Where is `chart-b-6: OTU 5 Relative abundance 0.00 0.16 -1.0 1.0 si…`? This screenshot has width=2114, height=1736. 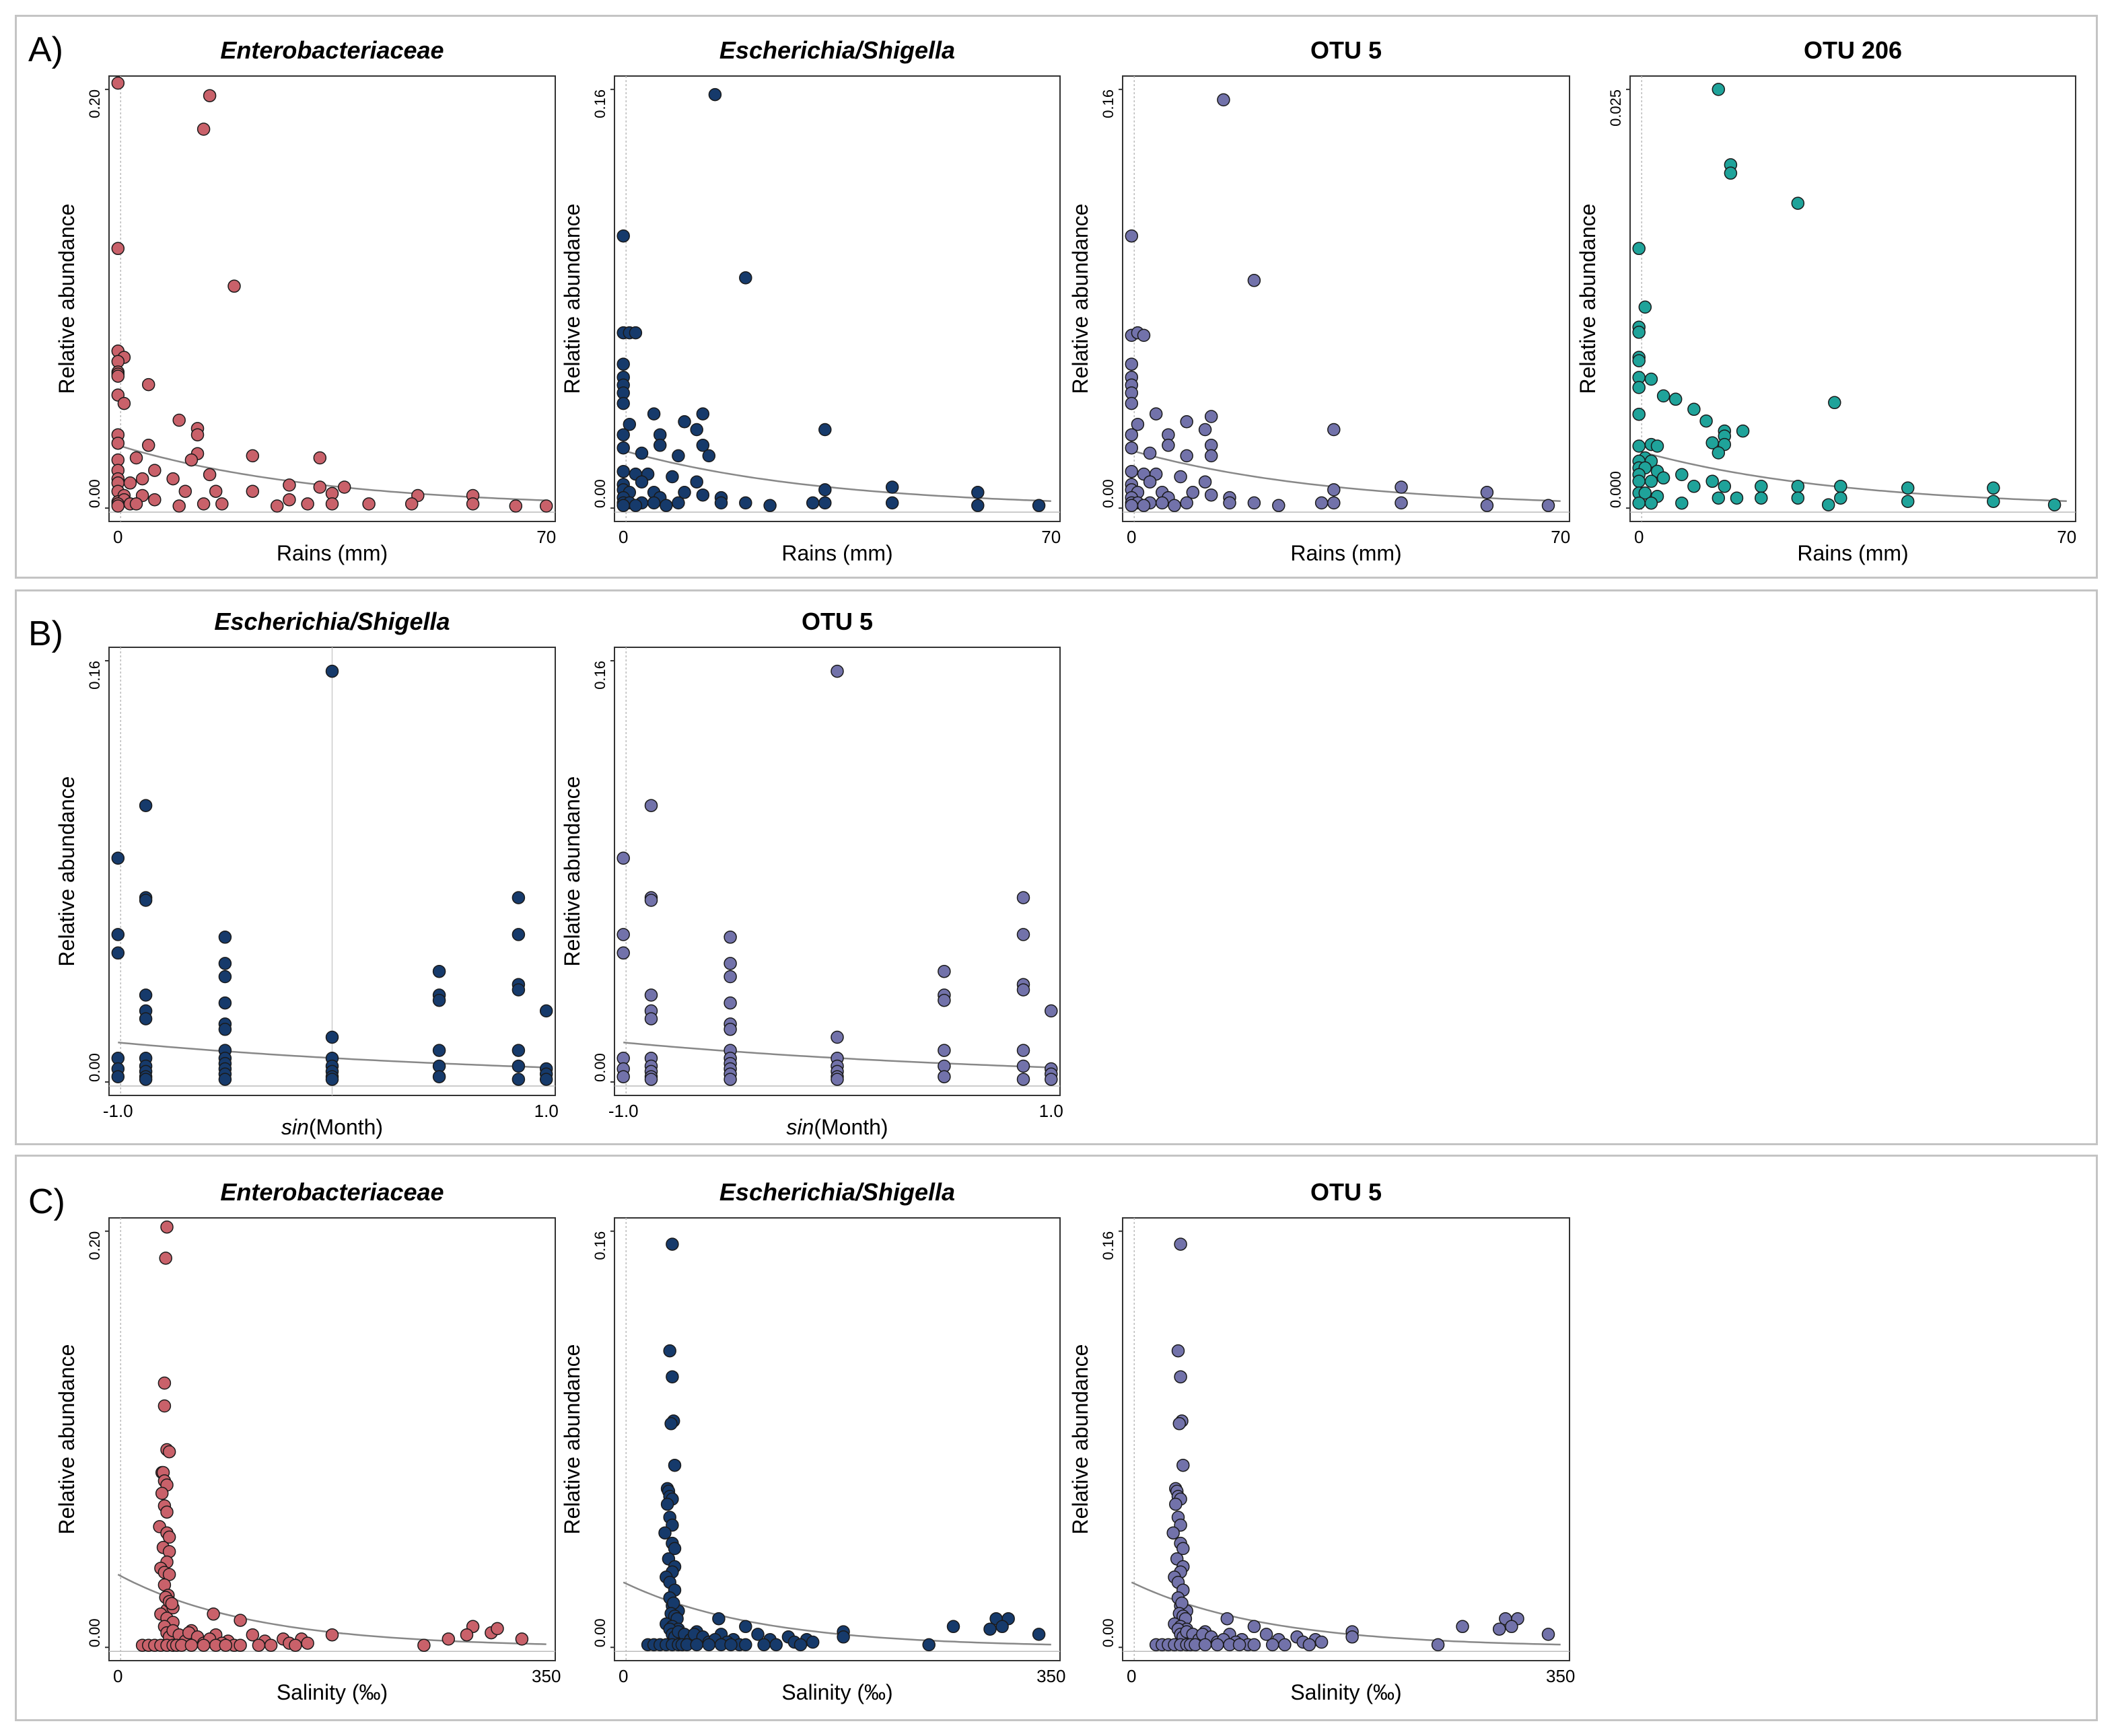 chart-b-6: OTU 5 Relative abundance 0.00 0.16 -1.0 1.0 si… is located at coordinates (811, 873).